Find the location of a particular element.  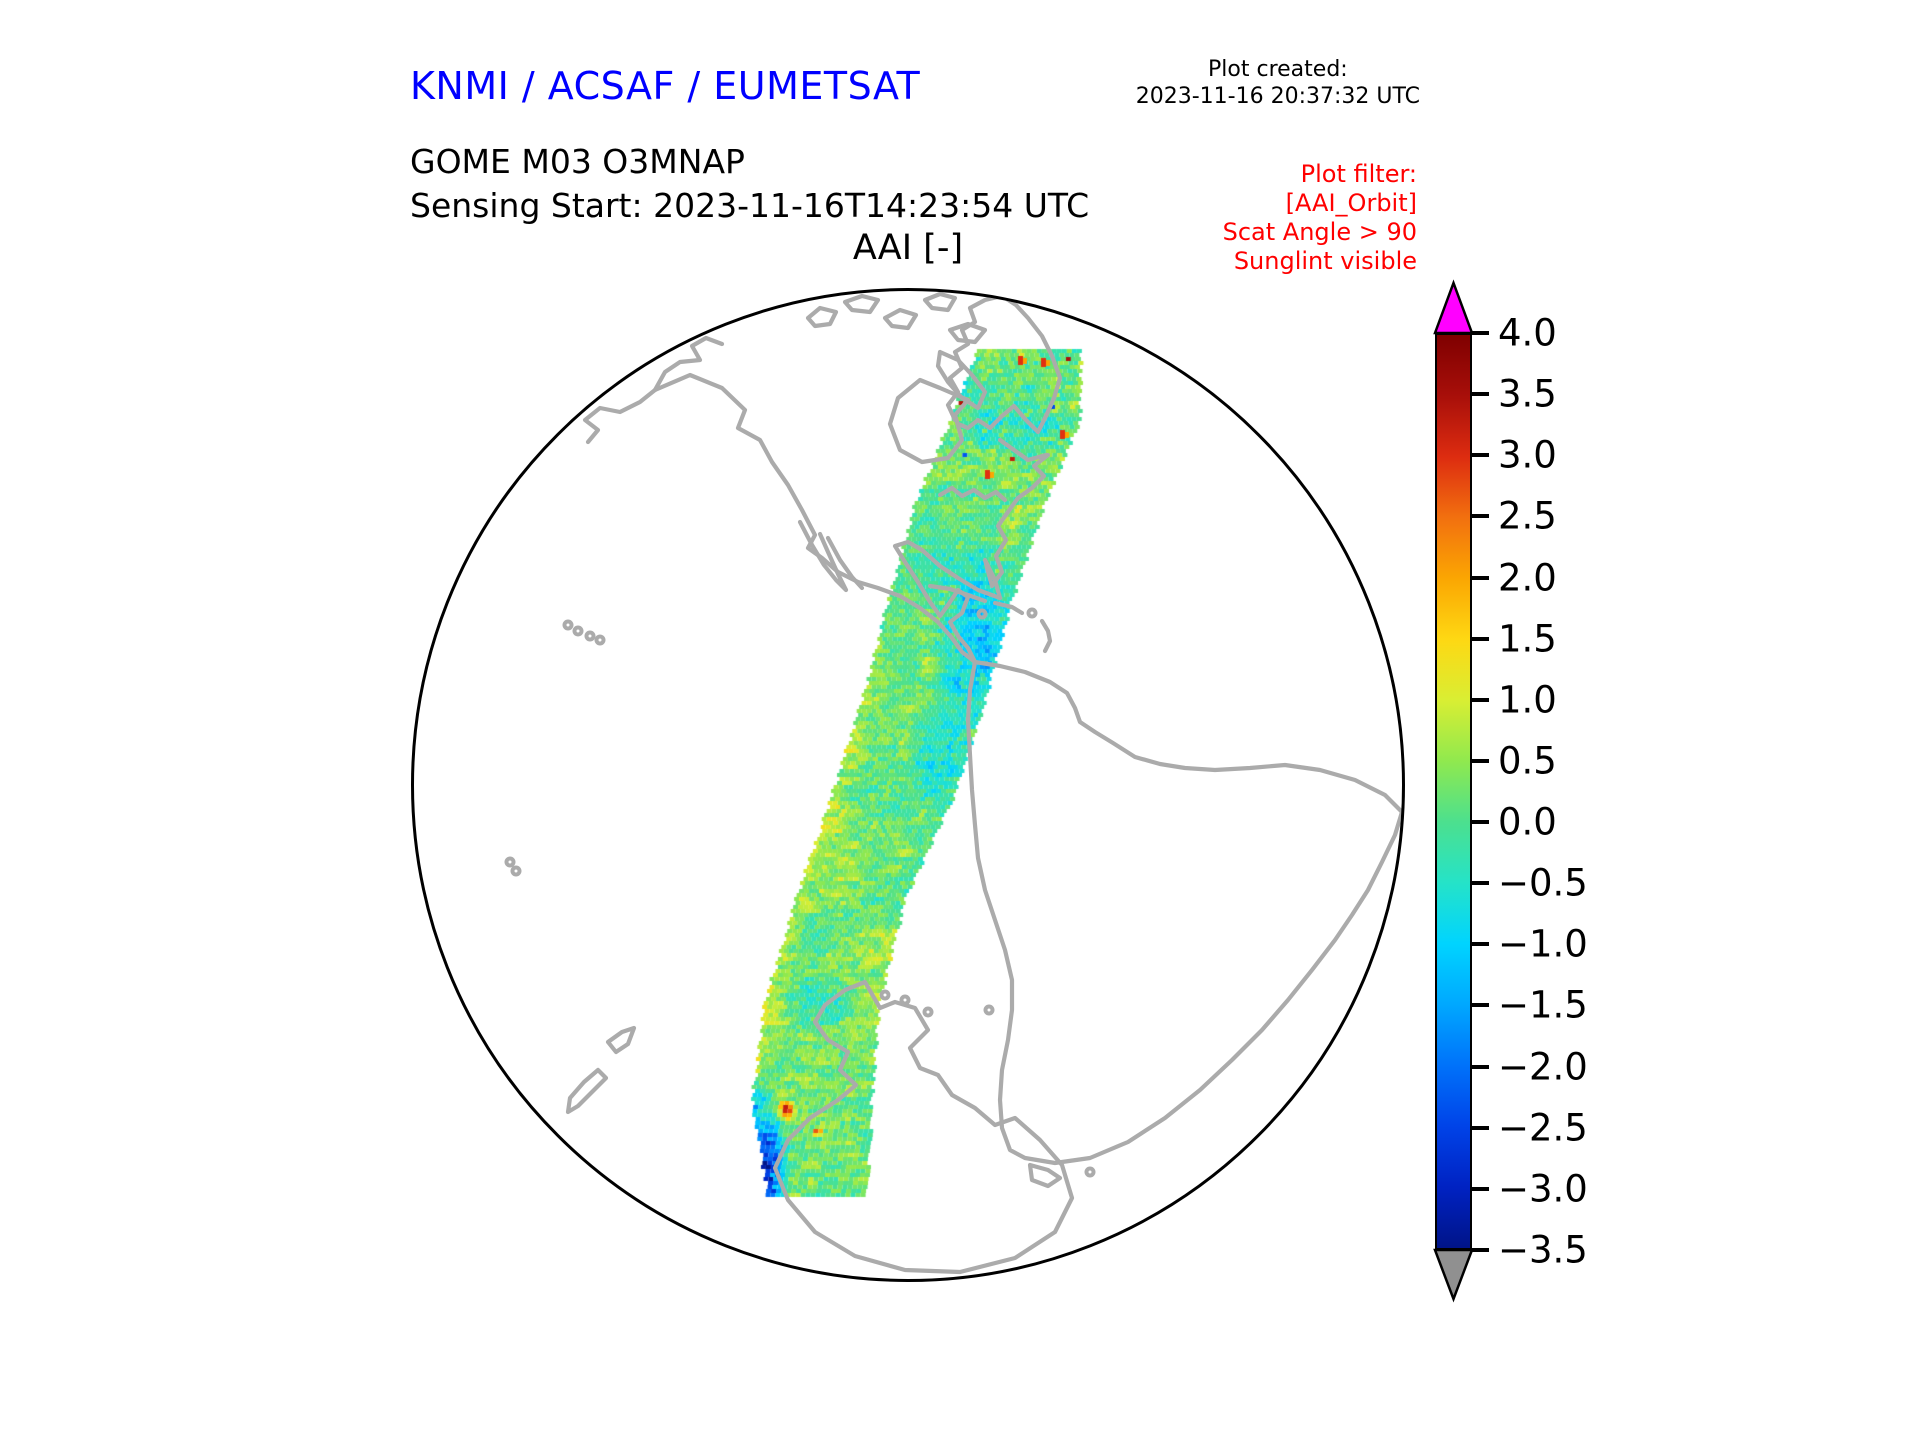

colorbar-gradient is located at coordinates (1453, 791).